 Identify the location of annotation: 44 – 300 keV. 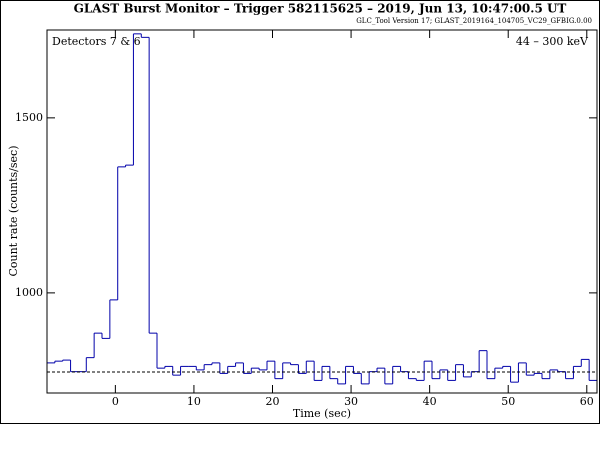
(552, 41).